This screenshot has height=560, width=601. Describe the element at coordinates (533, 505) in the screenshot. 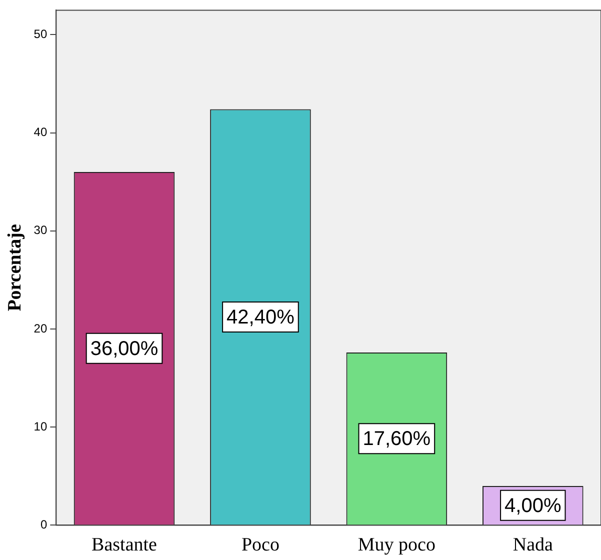

I see `data-label: 4,00%` at that location.